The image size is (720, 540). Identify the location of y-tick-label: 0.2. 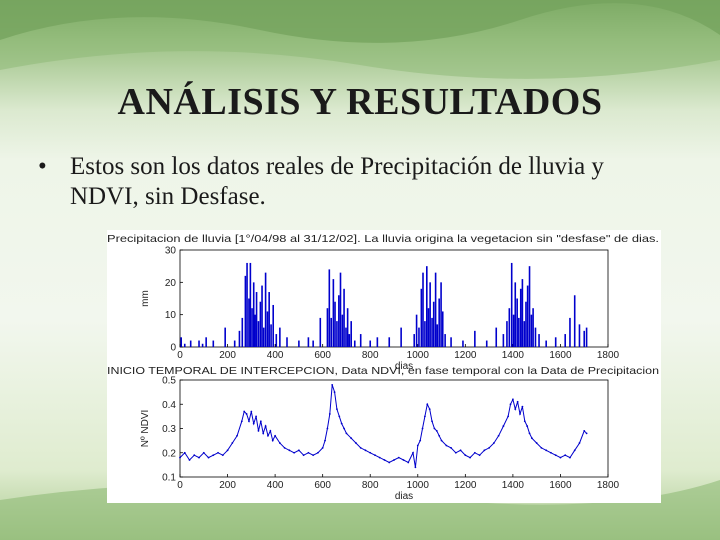
(169, 453).